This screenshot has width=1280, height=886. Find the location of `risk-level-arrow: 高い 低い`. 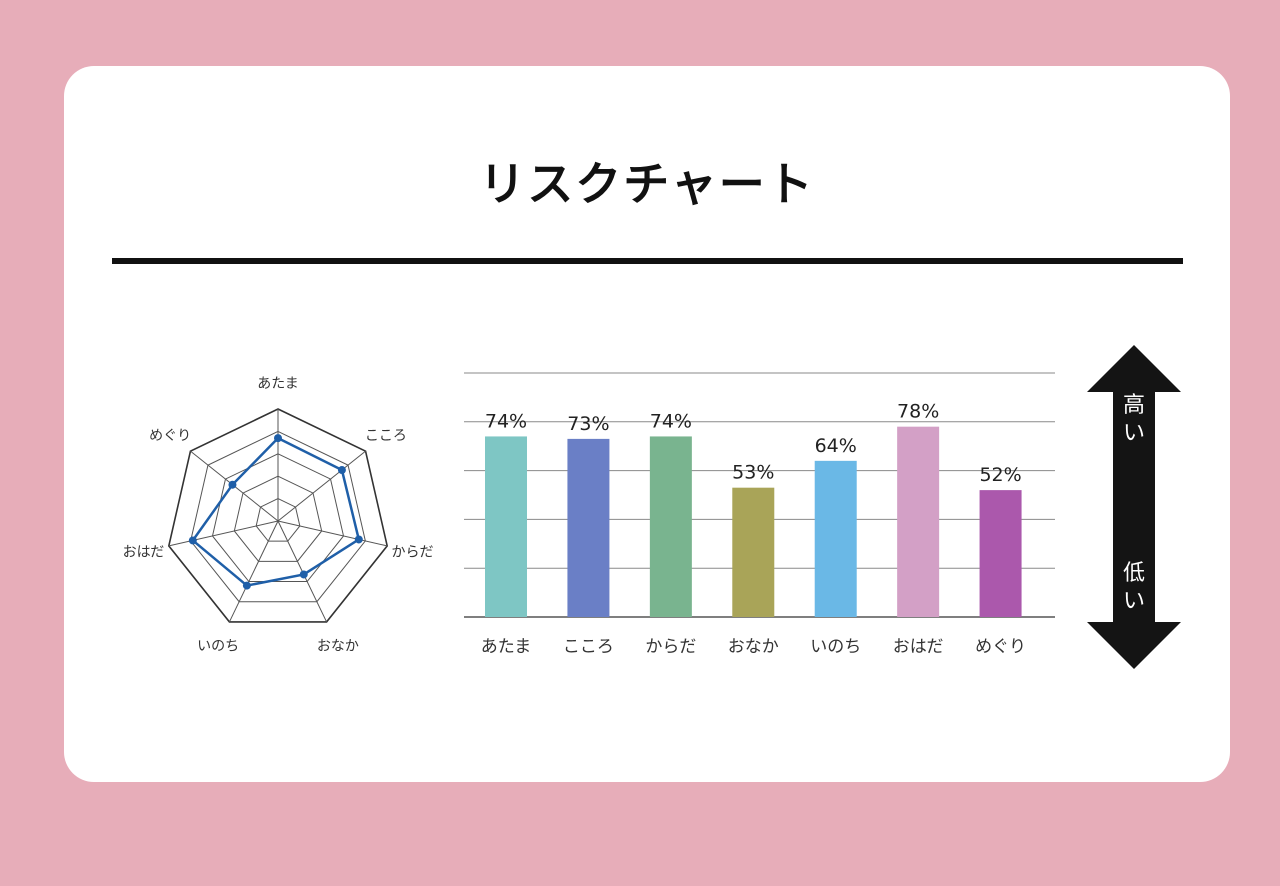

risk-level-arrow: 高い 低い is located at coordinates (1134, 507).